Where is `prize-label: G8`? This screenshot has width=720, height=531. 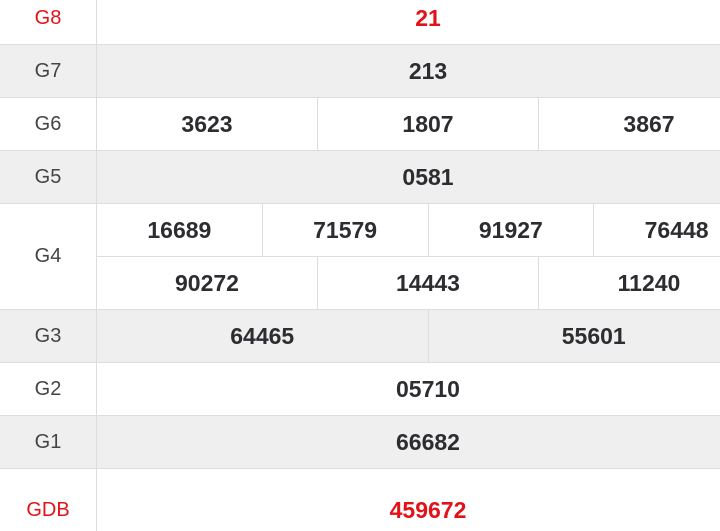 prize-label: G8 is located at coordinates (48, 22).